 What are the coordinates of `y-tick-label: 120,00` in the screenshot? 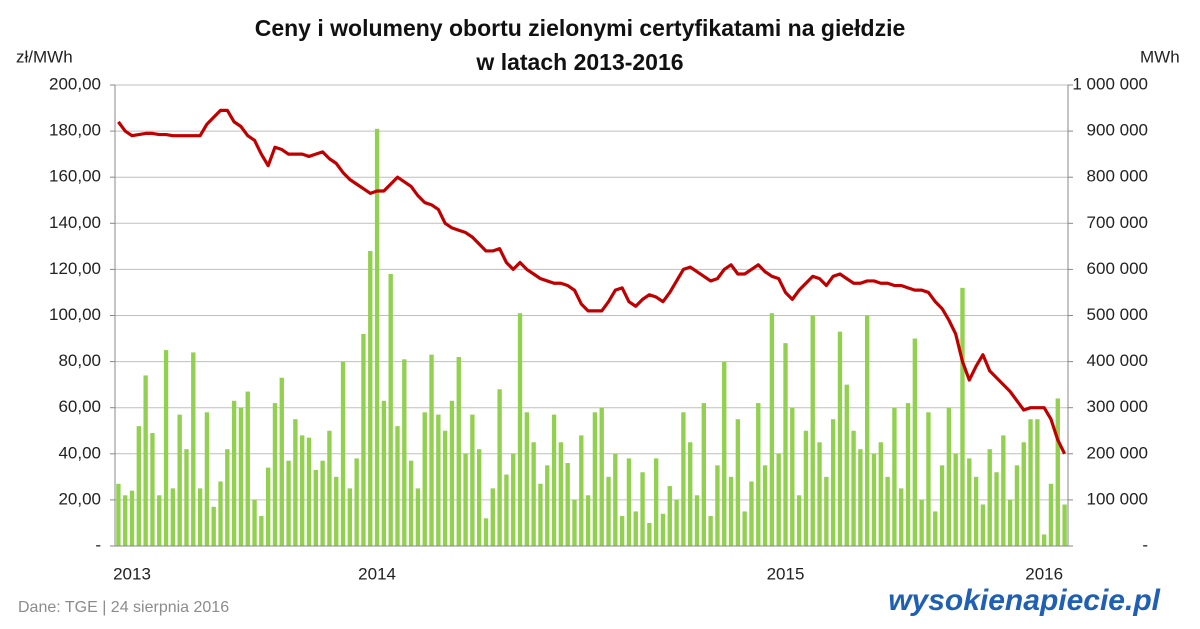 It's located at (75, 268).